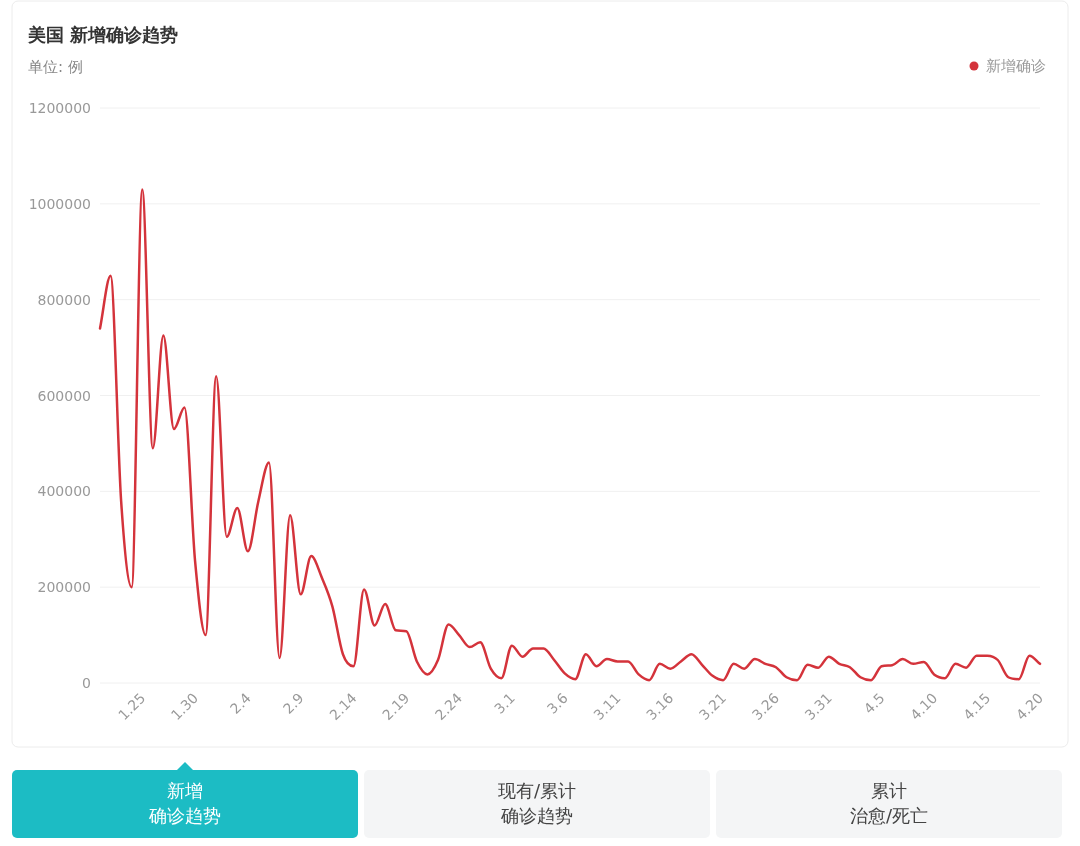 The height and width of the screenshot is (846, 1080). What do you see at coordinates (86, 683) in the screenshot?
I see `y-tick-label: 0` at bounding box center [86, 683].